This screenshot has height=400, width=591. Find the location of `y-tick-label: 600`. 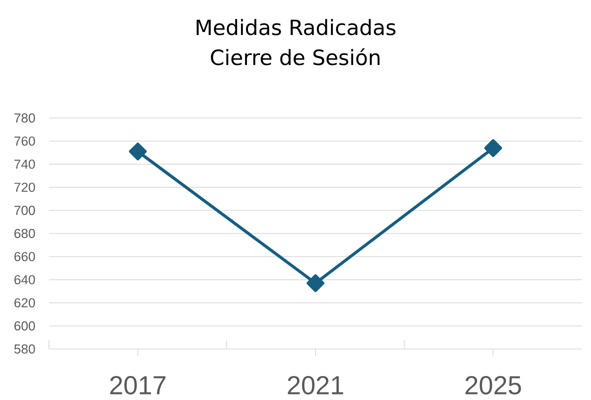

y-tick-label: 600 is located at coordinates (24, 325).